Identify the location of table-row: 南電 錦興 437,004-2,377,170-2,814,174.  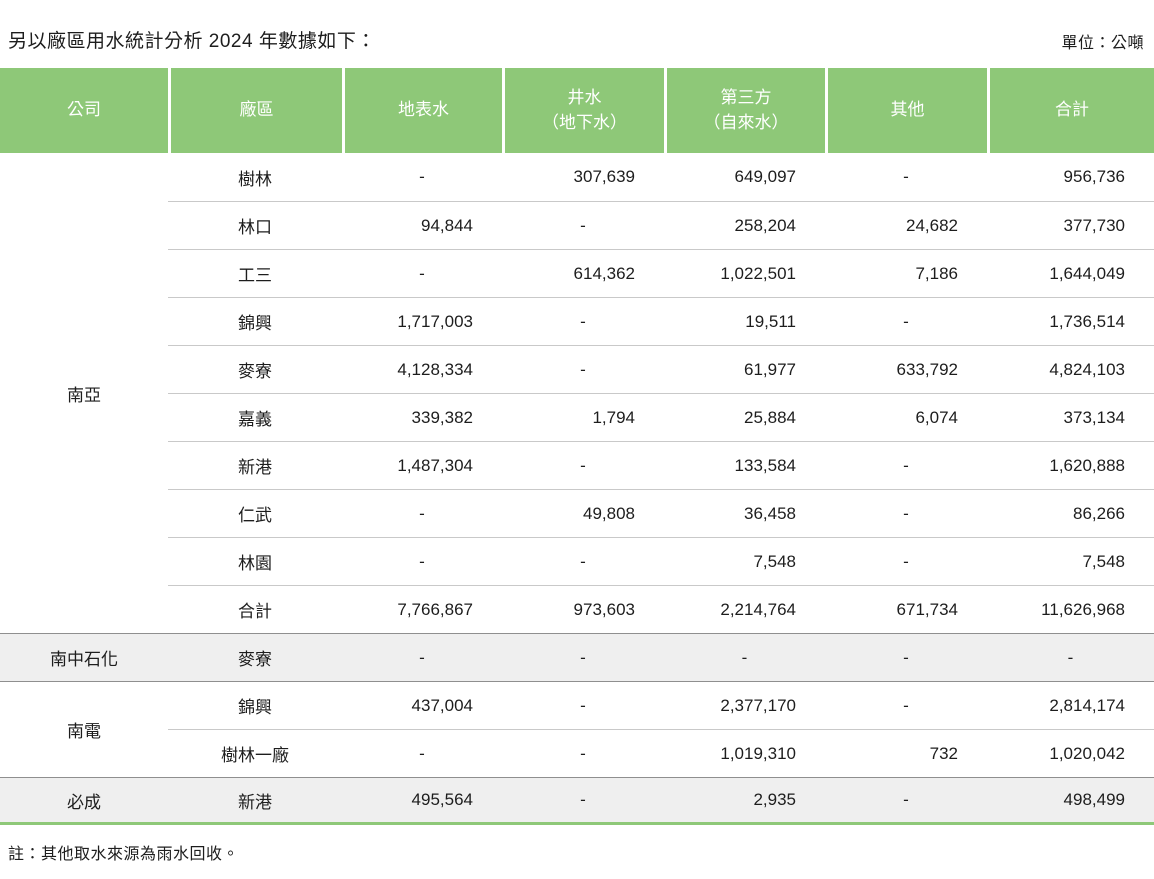
(577, 729).